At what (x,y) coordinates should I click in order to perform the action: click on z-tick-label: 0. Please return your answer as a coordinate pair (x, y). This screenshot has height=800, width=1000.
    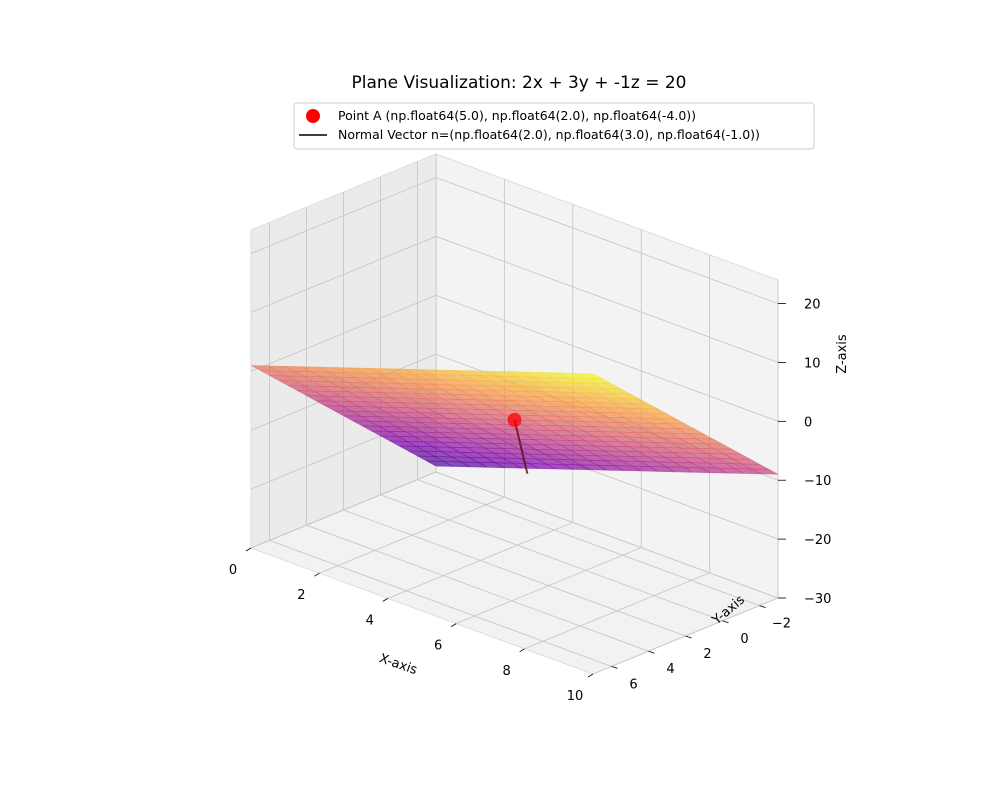
    Looking at the image, I should click on (808, 422).